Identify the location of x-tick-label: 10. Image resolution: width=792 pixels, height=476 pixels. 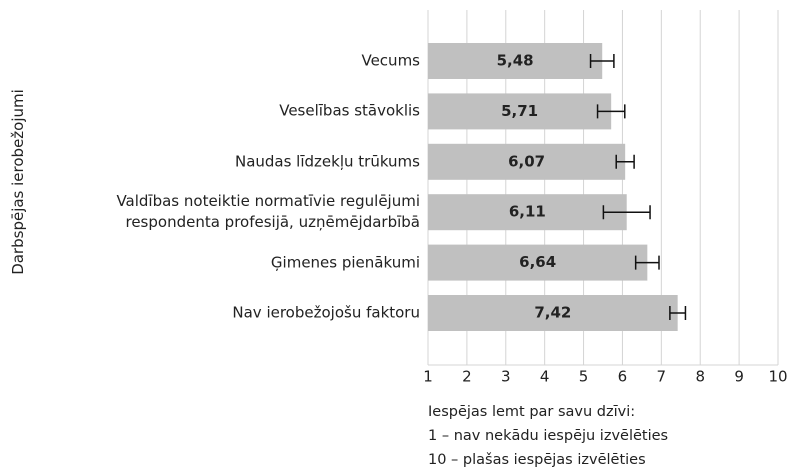
(777, 377).